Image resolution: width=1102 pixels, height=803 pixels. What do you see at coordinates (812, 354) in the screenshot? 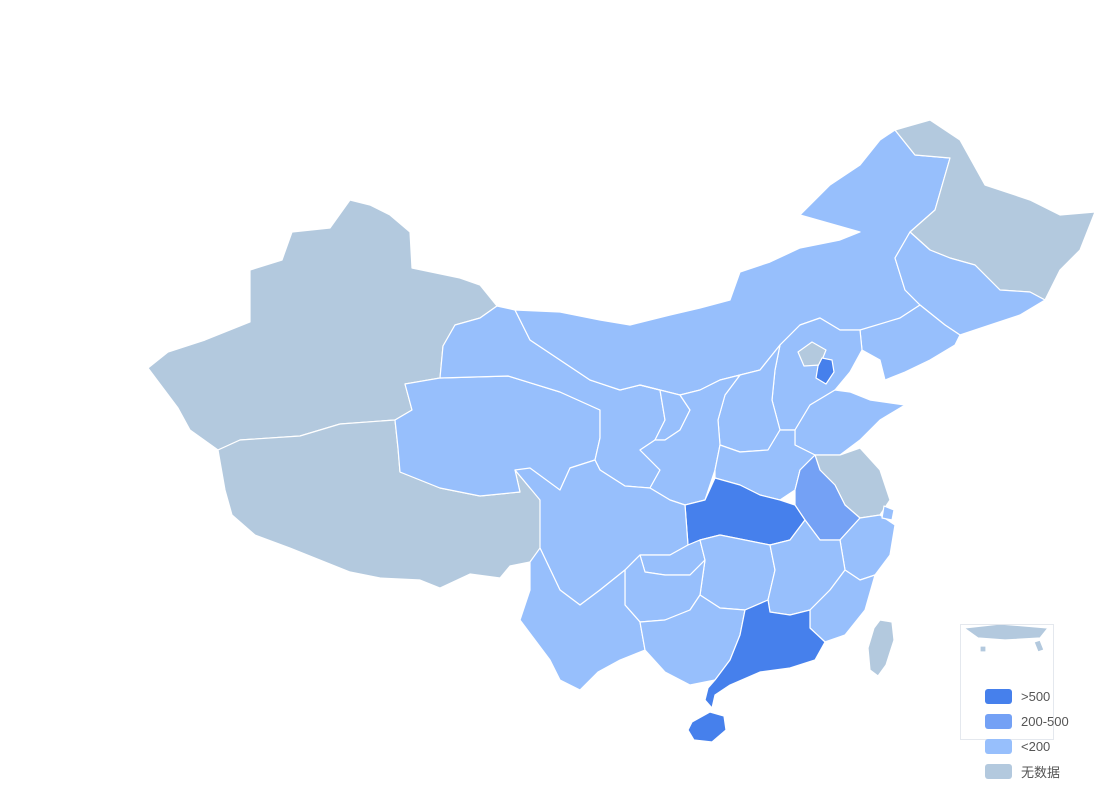
I see `province-beijing` at bounding box center [812, 354].